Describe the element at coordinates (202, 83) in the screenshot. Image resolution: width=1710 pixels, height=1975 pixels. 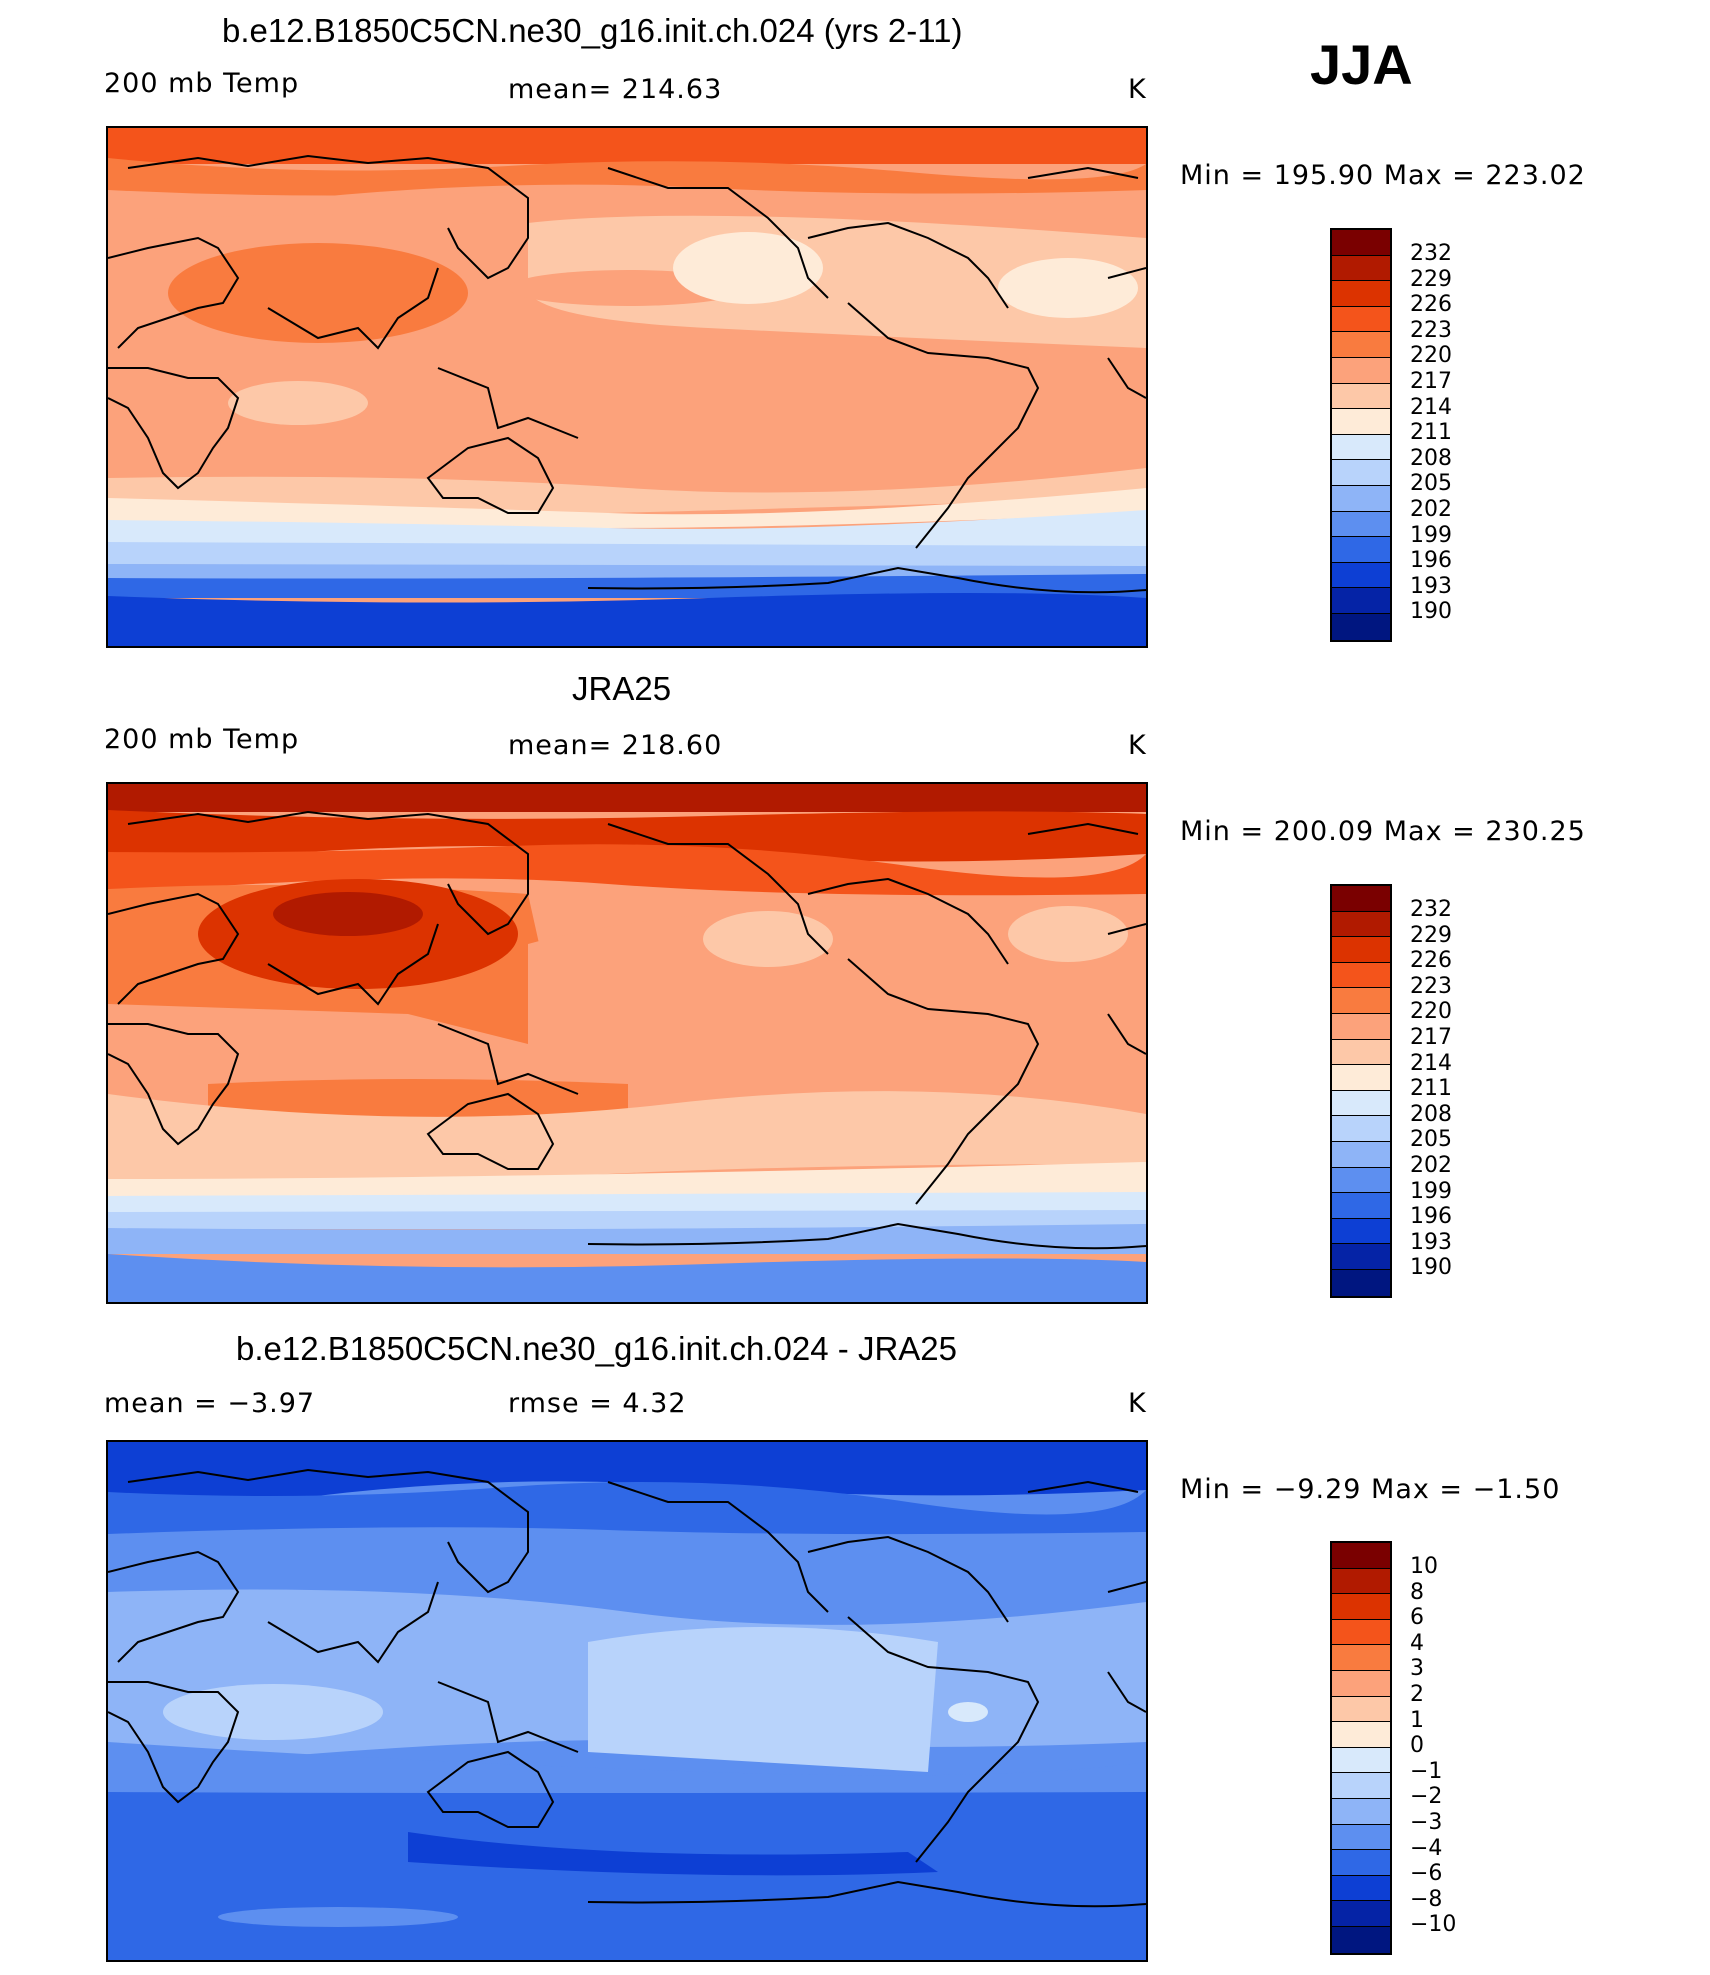
I see `panel-1-variable-label: 200 mb Temp` at that location.